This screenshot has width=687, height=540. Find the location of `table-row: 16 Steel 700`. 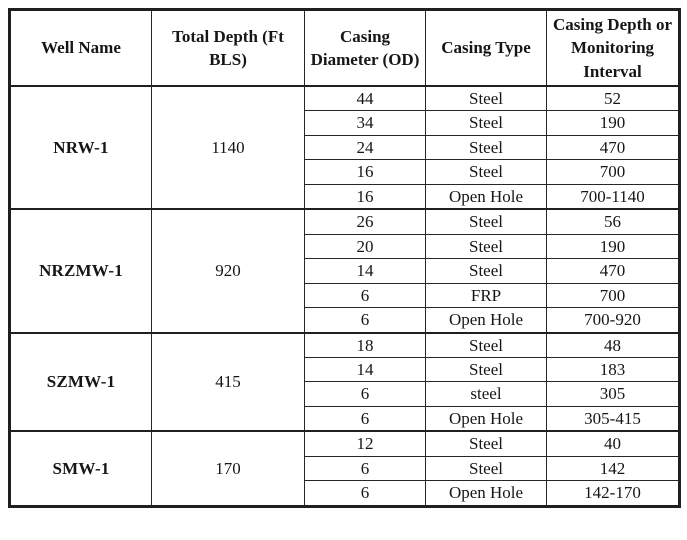

table-row: 16 Steel 700 is located at coordinates (345, 172).